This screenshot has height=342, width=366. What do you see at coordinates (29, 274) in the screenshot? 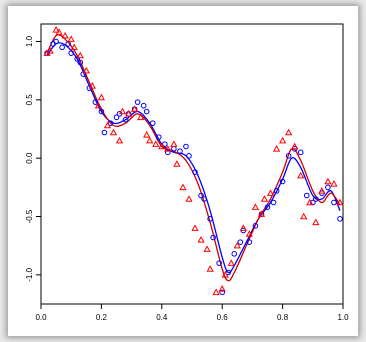
I see `y-tick-label: -1.0` at bounding box center [29, 274].